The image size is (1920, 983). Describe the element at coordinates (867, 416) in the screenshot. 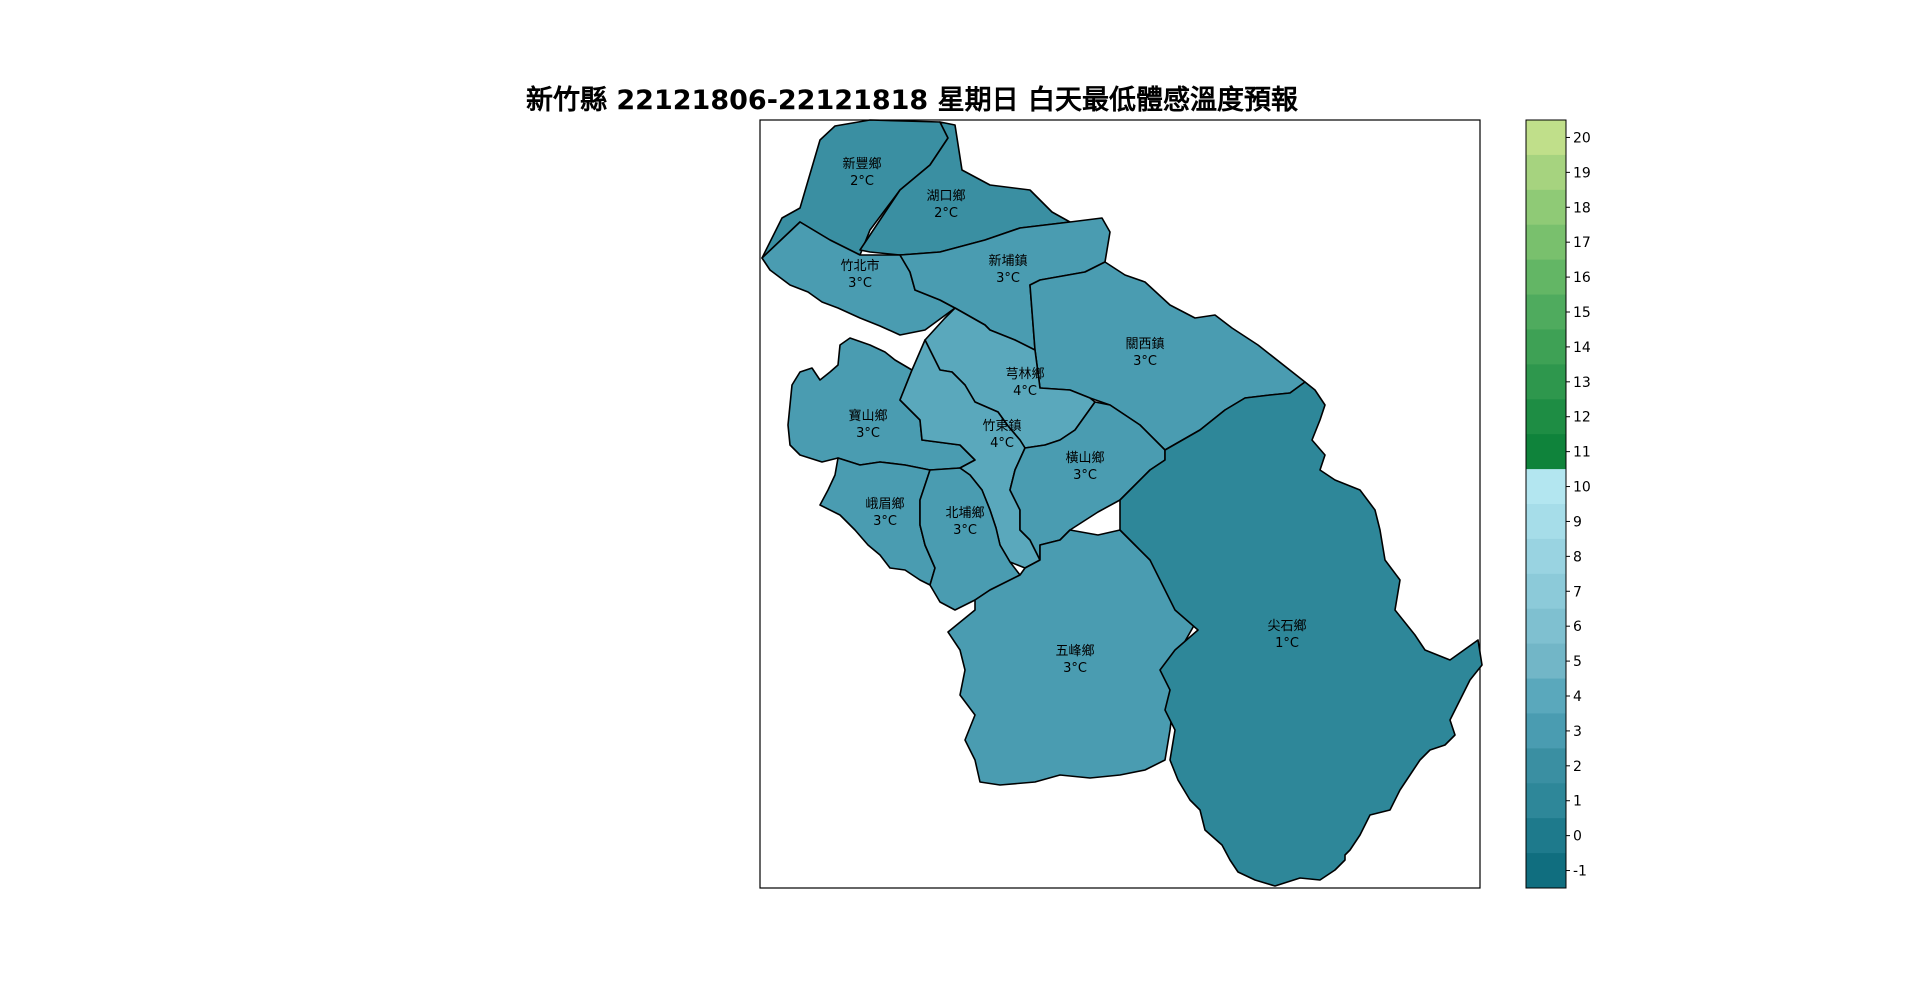

I see `region-name-baoshan: 寶山鄉` at that location.